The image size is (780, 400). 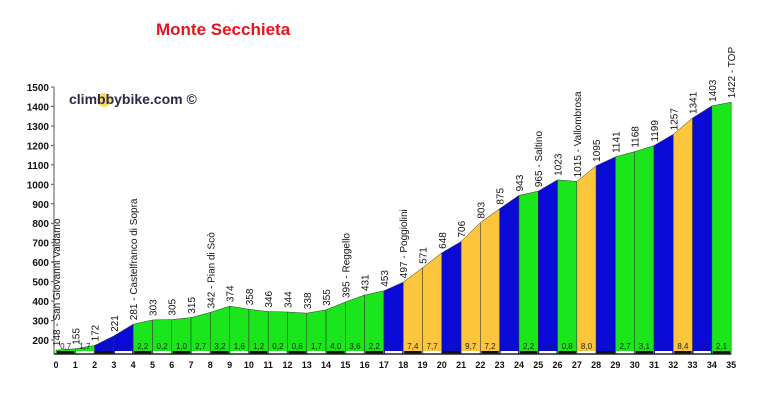 What do you see at coordinates (424, 255) in the screenshot?
I see `elevation-point-label: 571` at bounding box center [424, 255].